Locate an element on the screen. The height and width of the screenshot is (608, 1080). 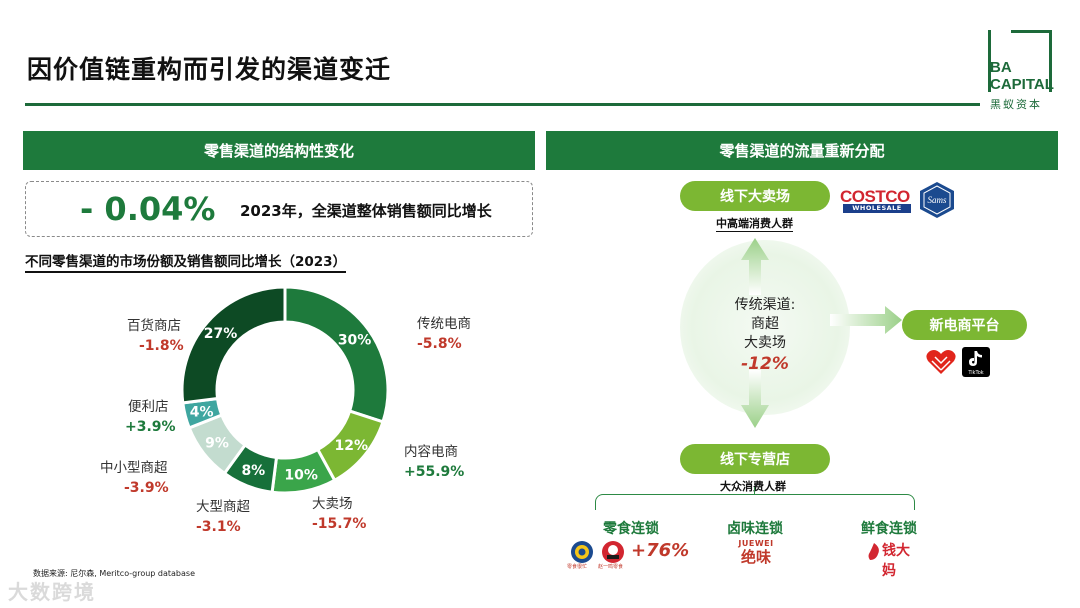
label-department-store: 百货商店 -1.8% is located at coordinates (155, 336).